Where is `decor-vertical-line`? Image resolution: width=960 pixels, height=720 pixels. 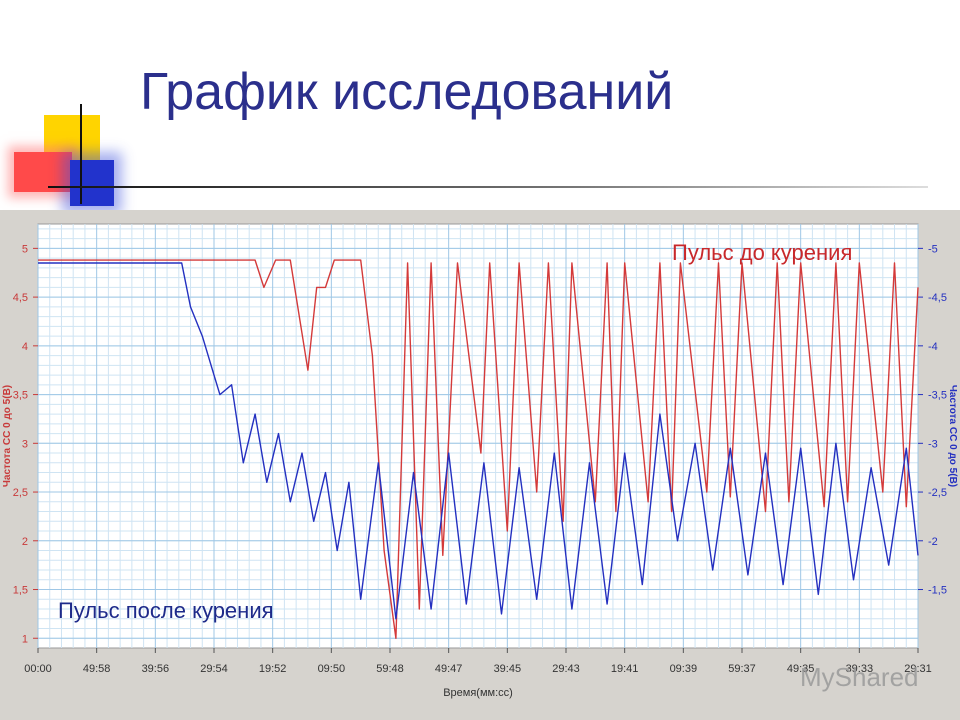 decor-vertical-line is located at coordinates (81, 154).